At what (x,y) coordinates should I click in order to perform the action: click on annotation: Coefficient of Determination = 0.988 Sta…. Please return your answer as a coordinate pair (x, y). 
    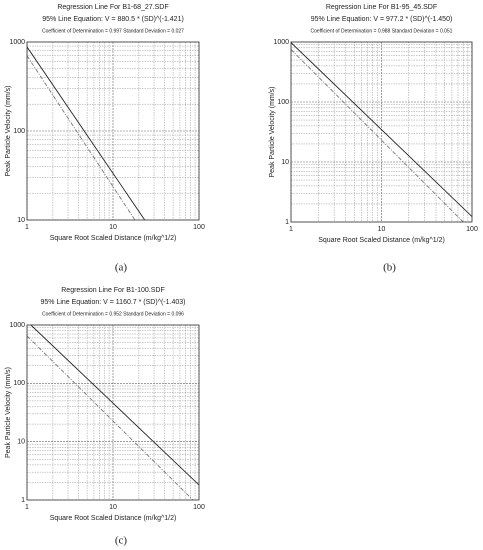
    Looking at the image, I should click on (382, 31).